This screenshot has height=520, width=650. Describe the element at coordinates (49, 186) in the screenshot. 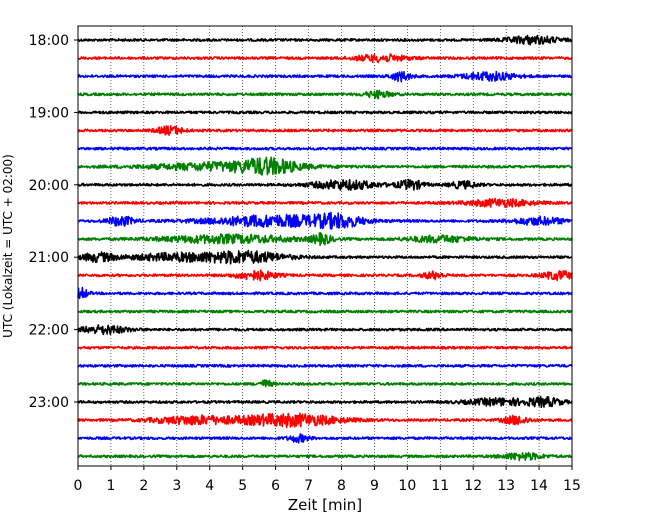

I see `y-tick-label: 20:00` at that location.